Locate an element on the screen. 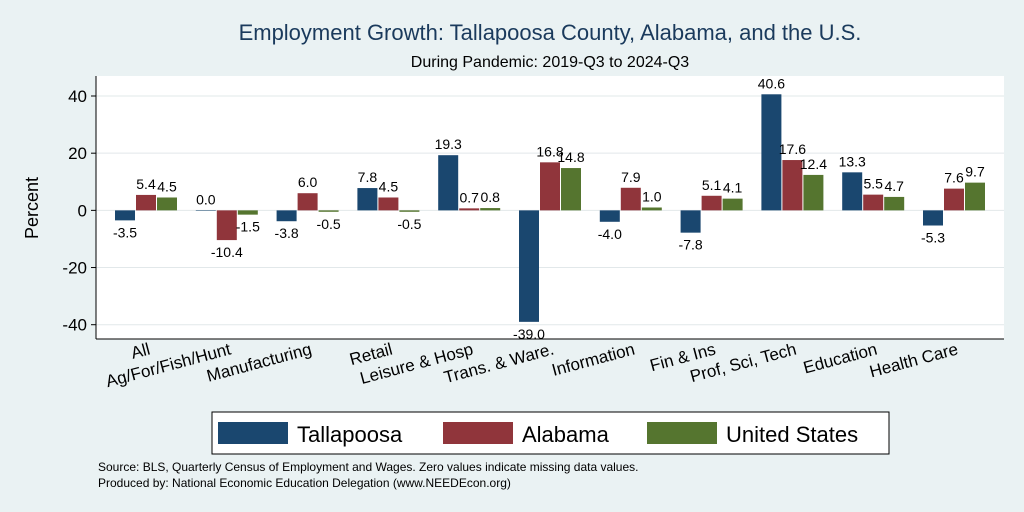 This screenshot has height=512, width=1024. data-label: -7.8 is located at coordinates (691, 245).